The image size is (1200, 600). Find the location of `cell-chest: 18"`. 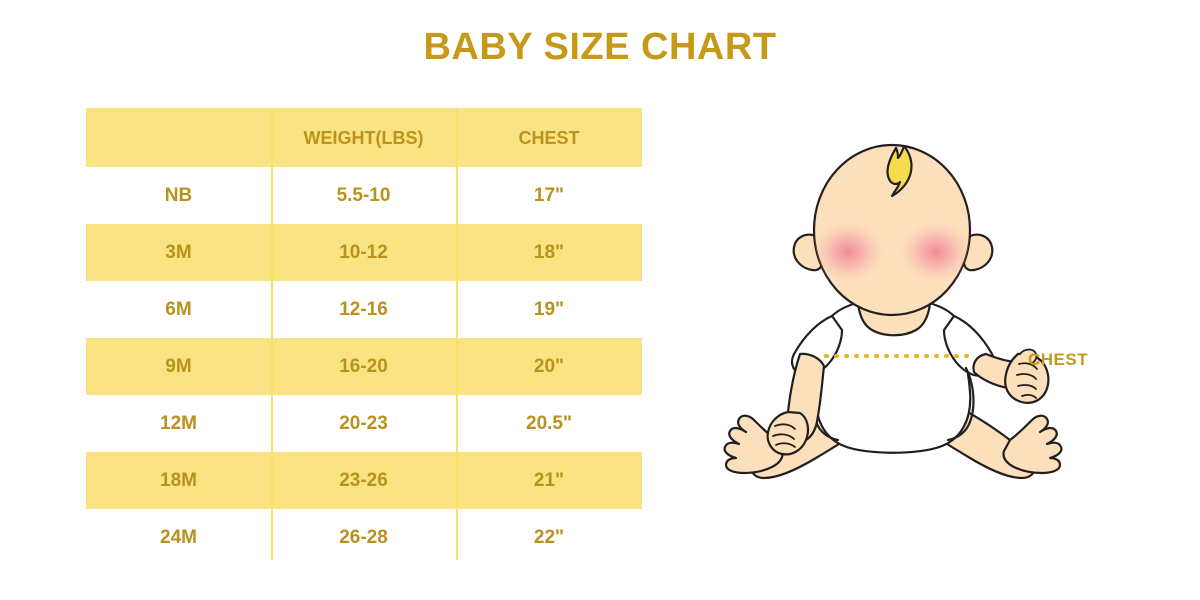

cell-chest: 18" is located at coordinates (549, 252).